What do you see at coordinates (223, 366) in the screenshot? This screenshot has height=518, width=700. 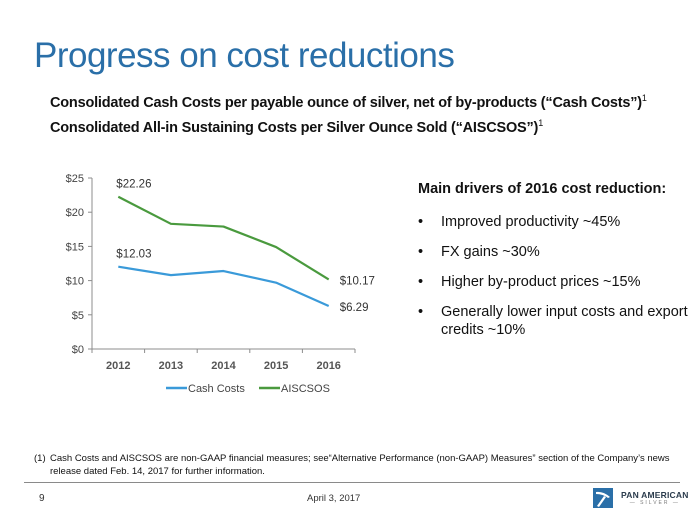 I see `x-tick-label: 2014` at bounding box center [223, 366].